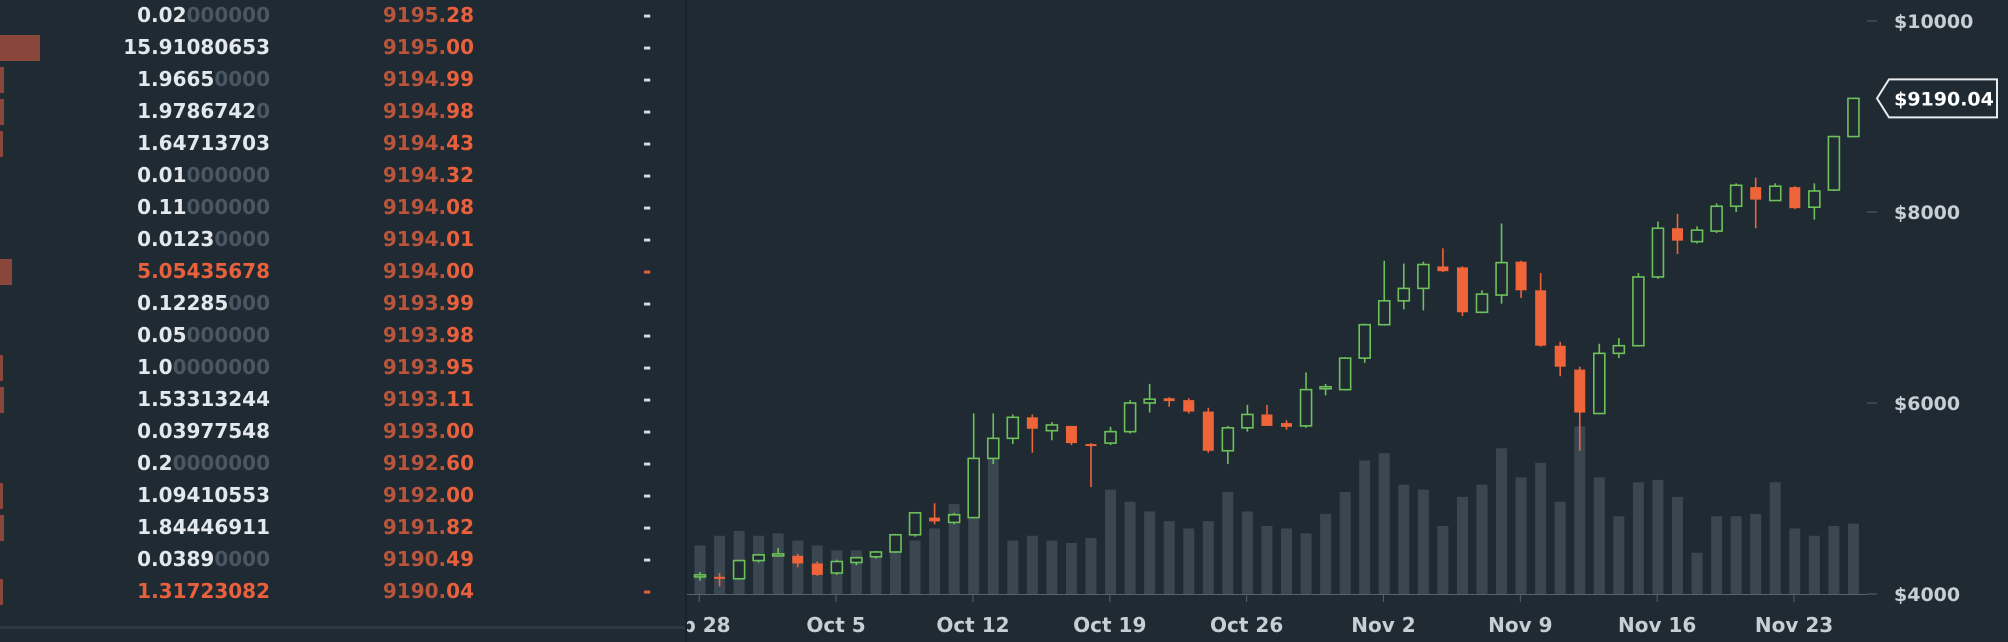 This screenshot has width=2008, height=642. I want to click on order-book-row: 0.20000000 9192.60 -, so click(342, 464).